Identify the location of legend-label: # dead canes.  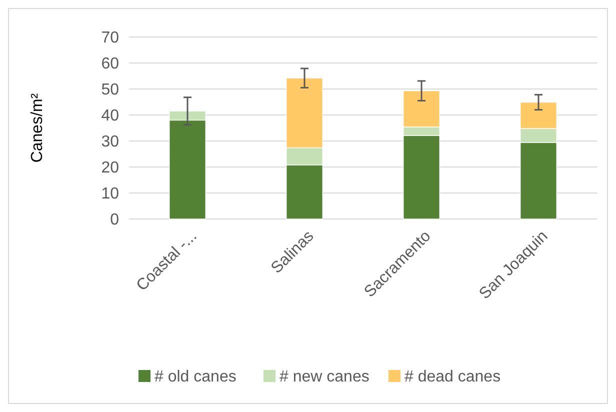
(452, 377).